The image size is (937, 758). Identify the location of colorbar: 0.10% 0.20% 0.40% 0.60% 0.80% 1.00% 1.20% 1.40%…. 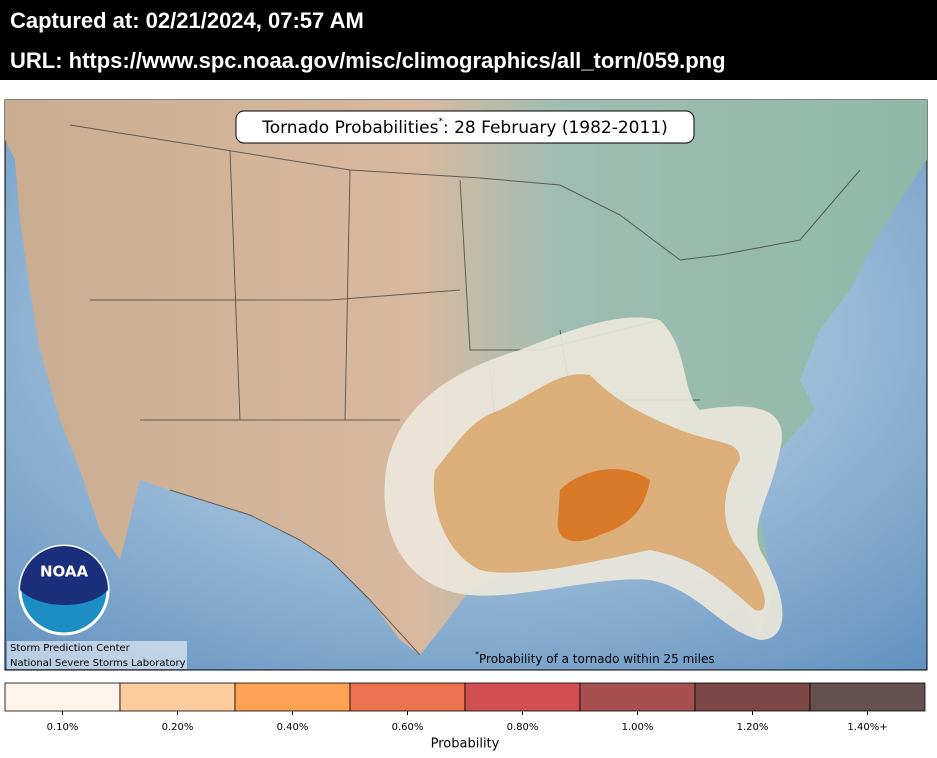
(465, 707).